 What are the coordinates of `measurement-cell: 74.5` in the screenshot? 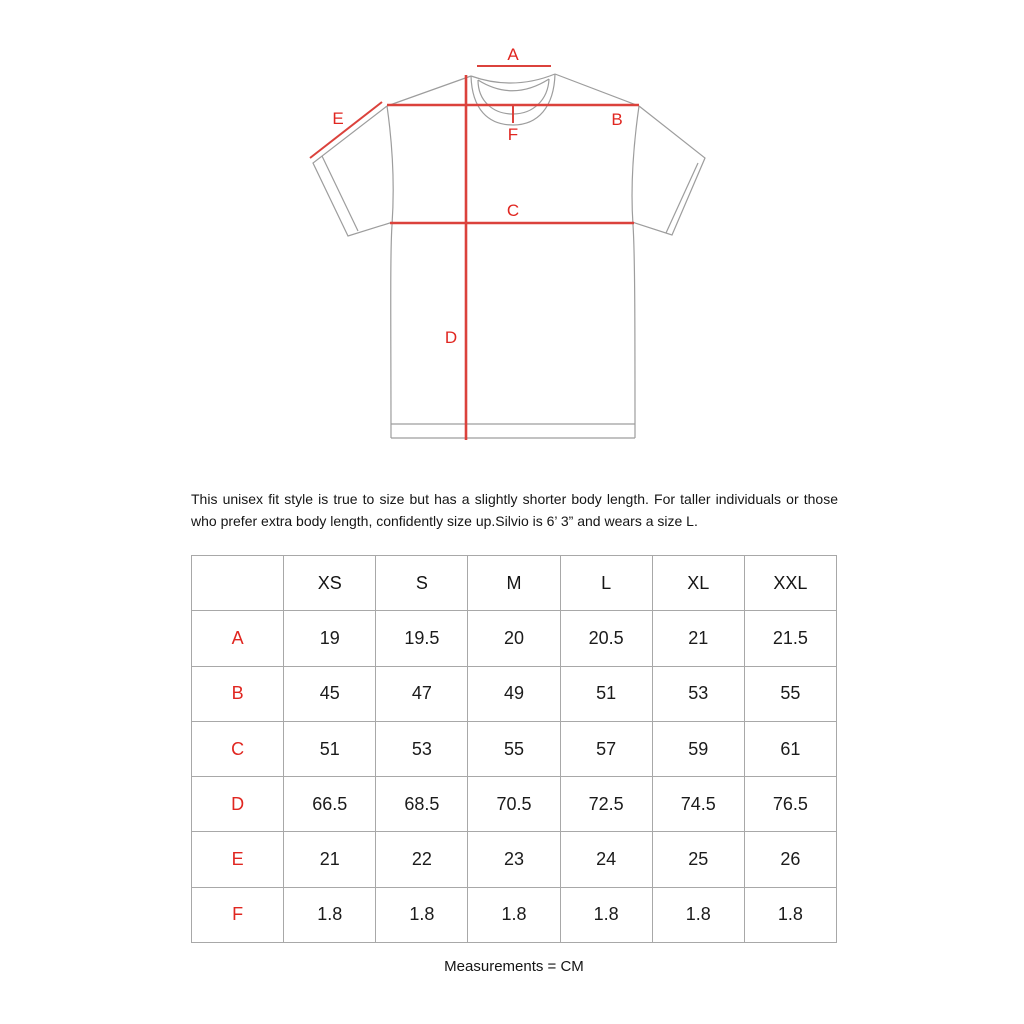 It's located at (698, 804).